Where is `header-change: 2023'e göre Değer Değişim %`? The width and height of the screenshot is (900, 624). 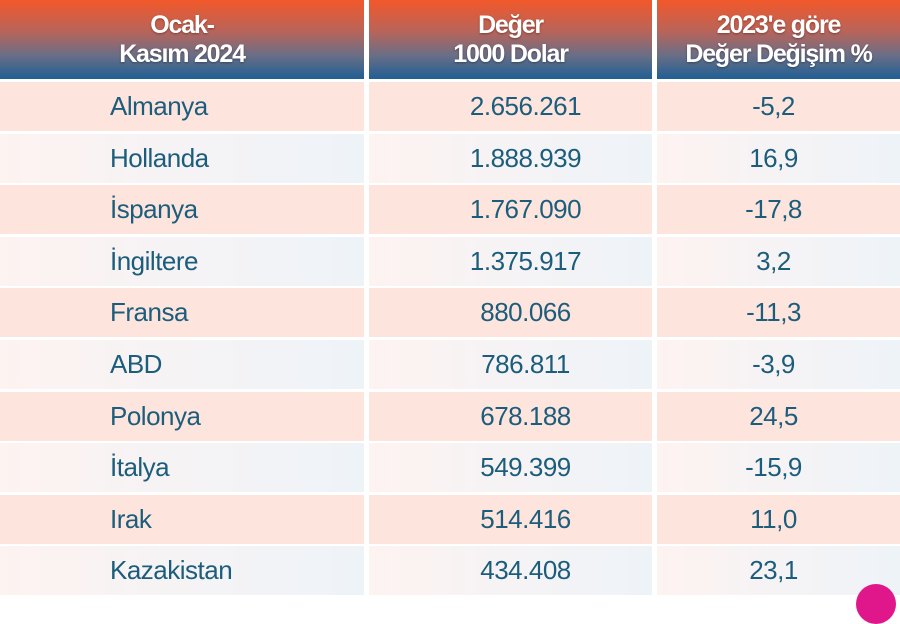 header-change: 2023'e göre Değer Değişim % is located at coordinates (778, 39).